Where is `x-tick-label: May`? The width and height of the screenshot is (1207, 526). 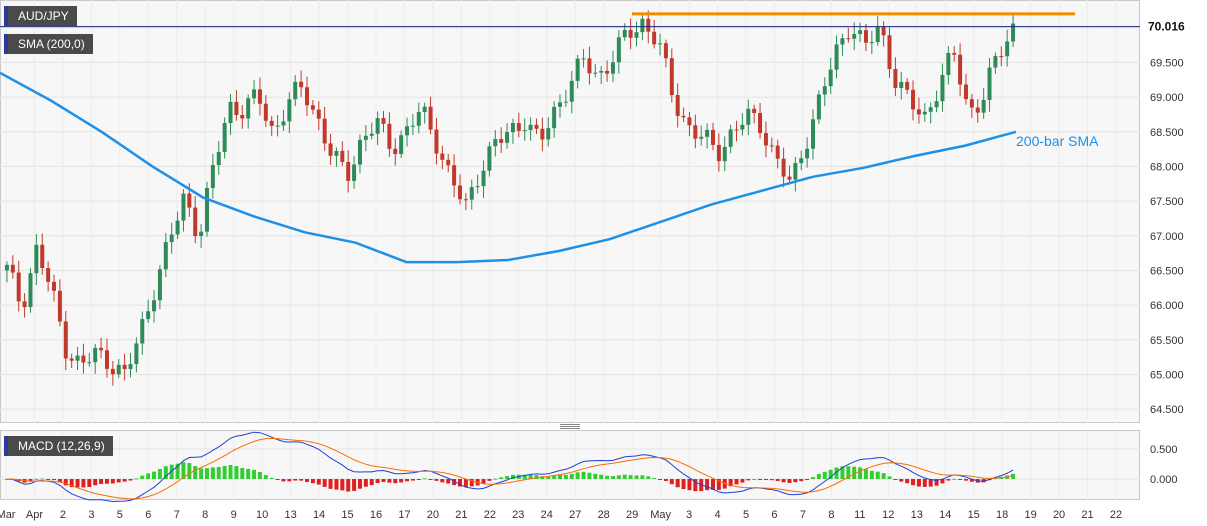 x-tick-label: May is located at coordinates (660, 515).